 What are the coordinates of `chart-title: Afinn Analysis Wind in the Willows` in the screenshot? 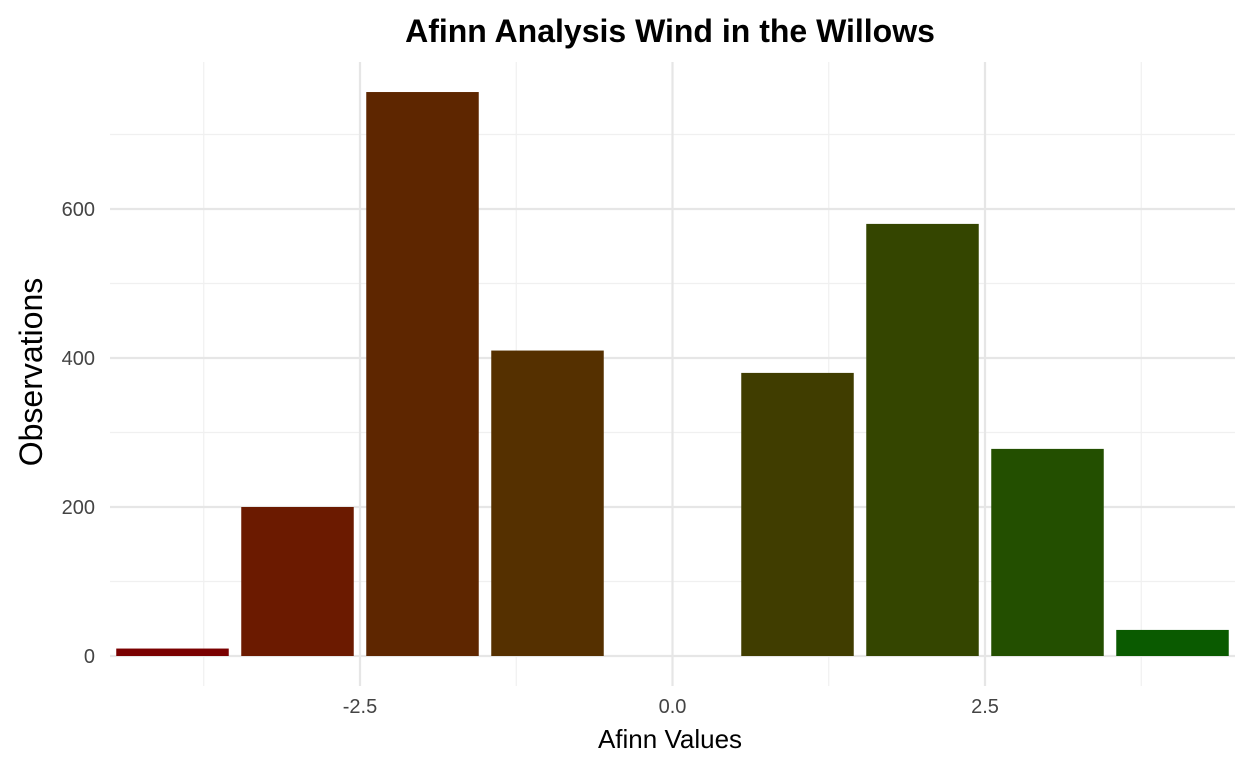 It's located at (670, 31).